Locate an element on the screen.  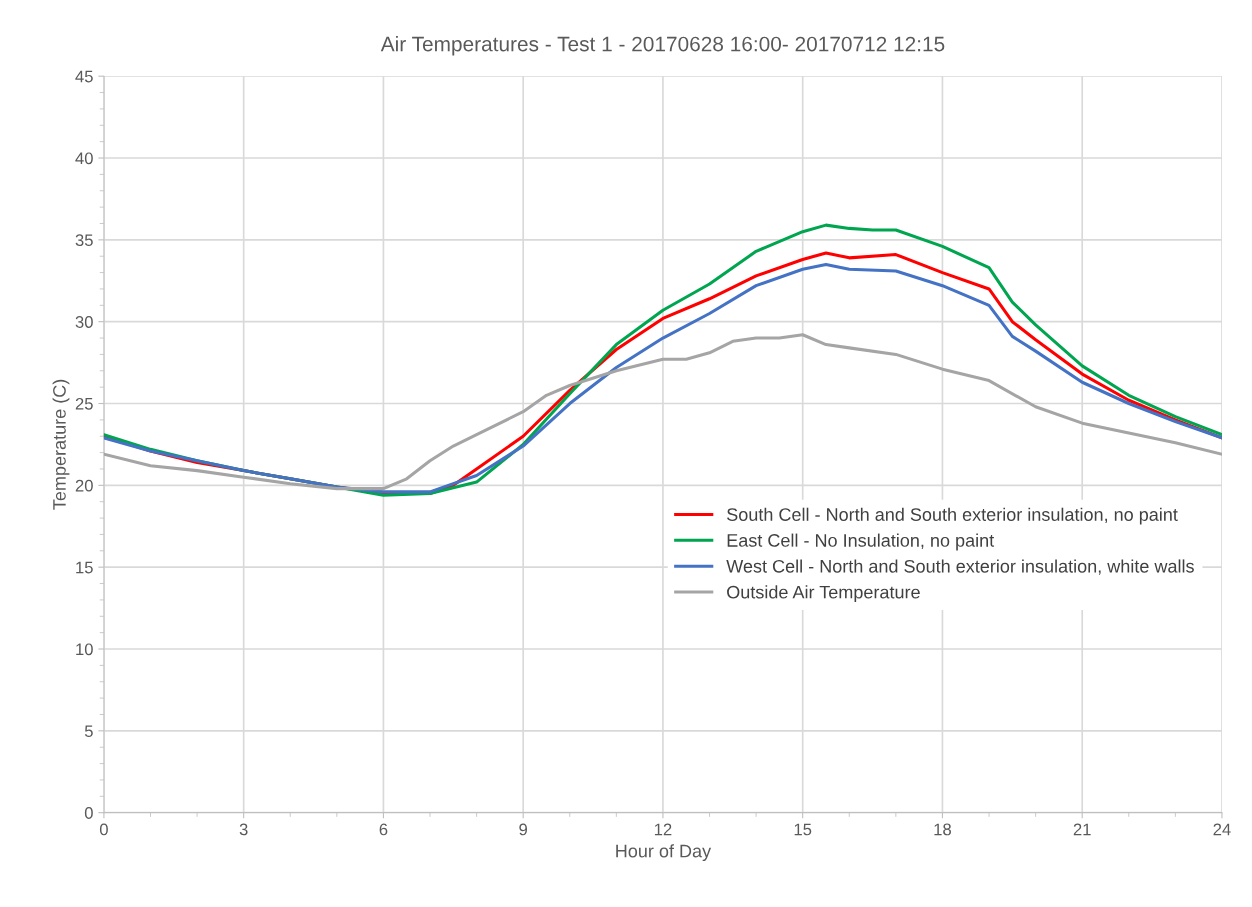
x-tick-label: 0 is located at coordinates (103, 829).